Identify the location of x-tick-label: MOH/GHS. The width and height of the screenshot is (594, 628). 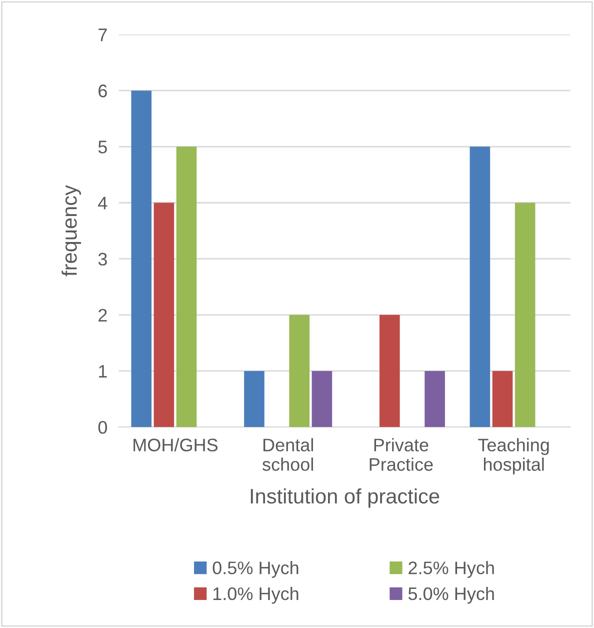
(176, 445).